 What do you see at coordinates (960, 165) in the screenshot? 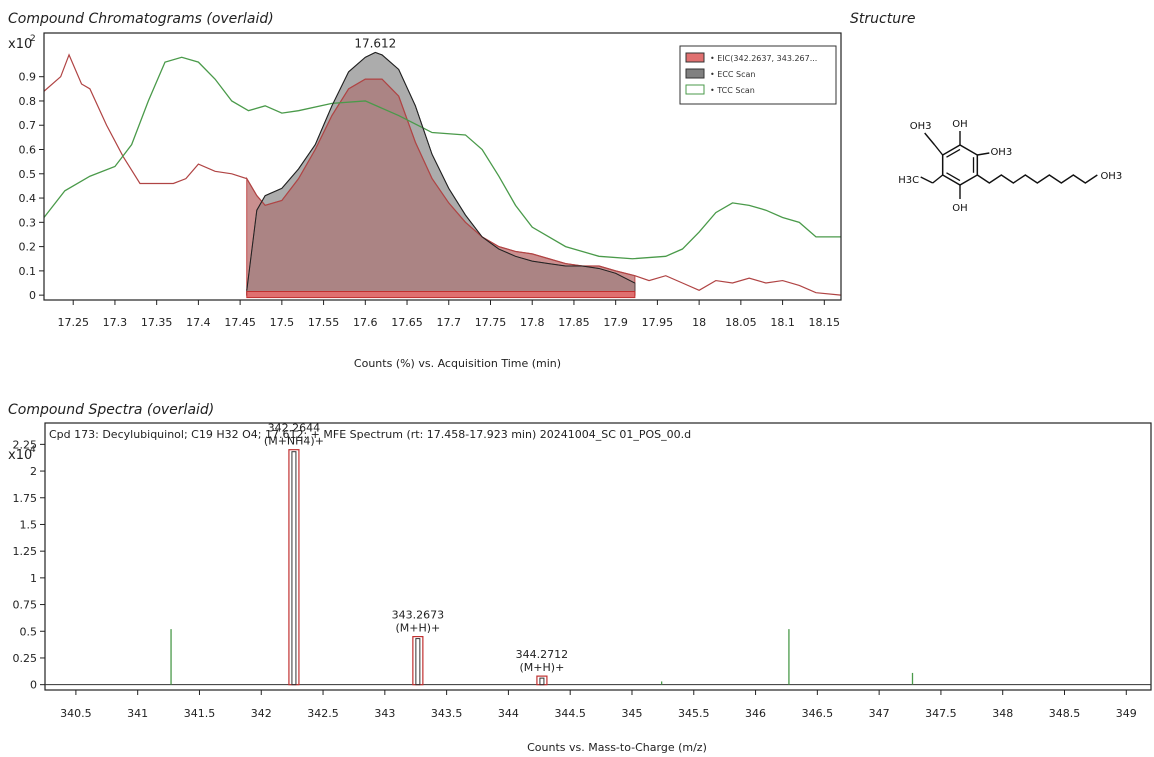
I see `benzene-ring` at bounding box center [960, 165].